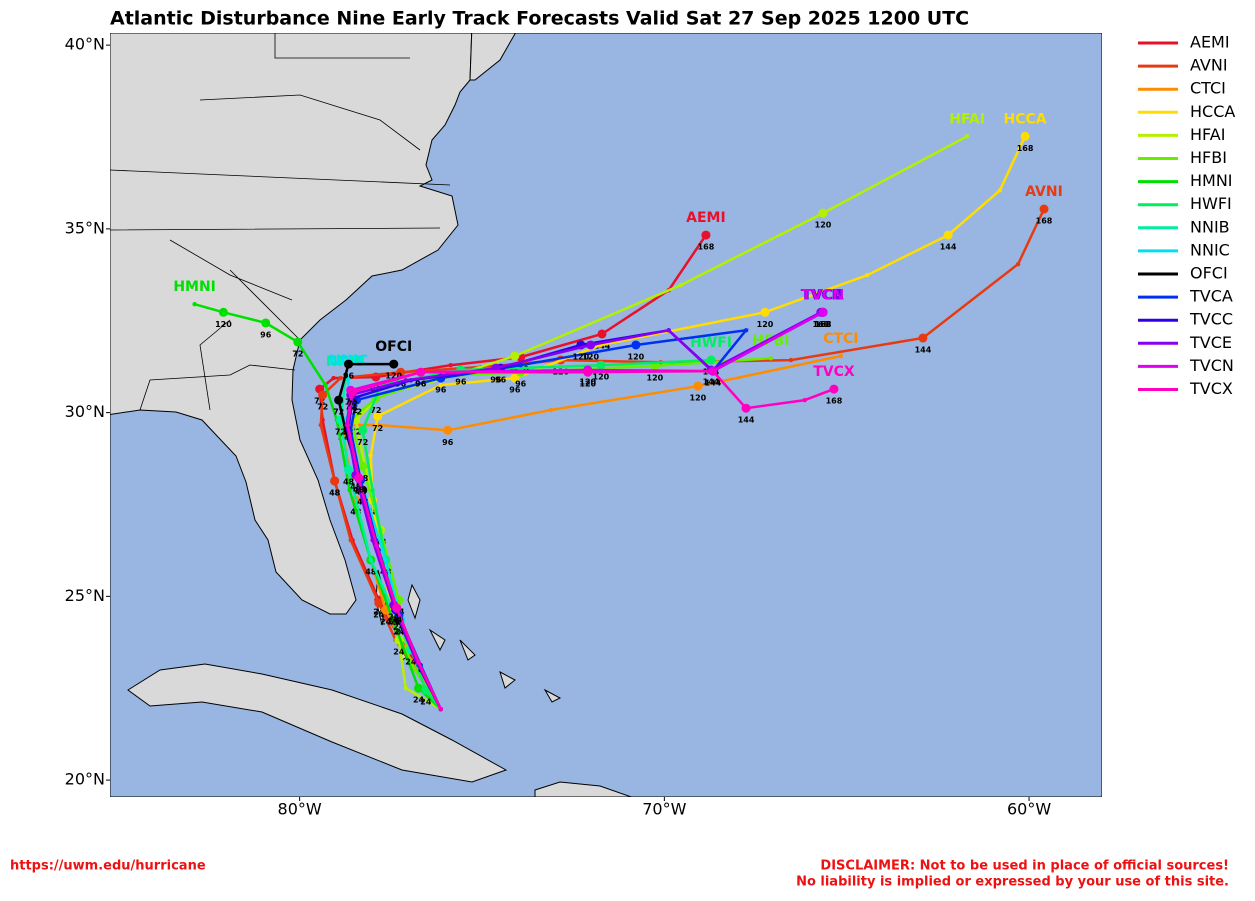 The width and height of the screenshot is (1255, 901). I want to click on footer-url: https://uwm.edu/hurricane, so click(108, 866).